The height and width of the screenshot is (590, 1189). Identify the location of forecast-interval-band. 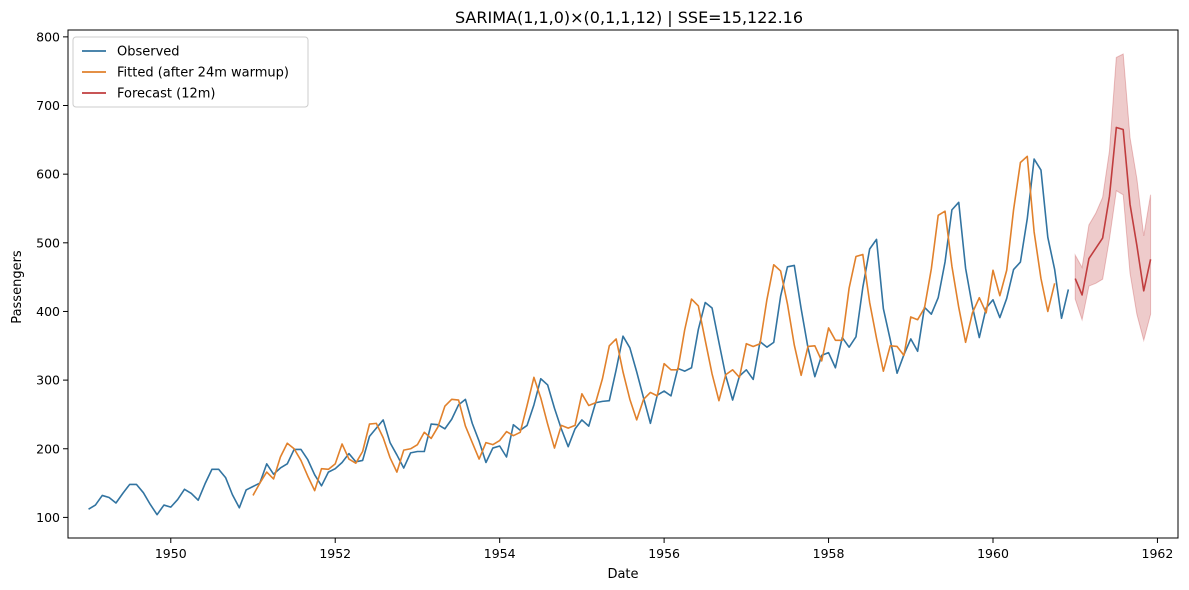
(1113, 198).